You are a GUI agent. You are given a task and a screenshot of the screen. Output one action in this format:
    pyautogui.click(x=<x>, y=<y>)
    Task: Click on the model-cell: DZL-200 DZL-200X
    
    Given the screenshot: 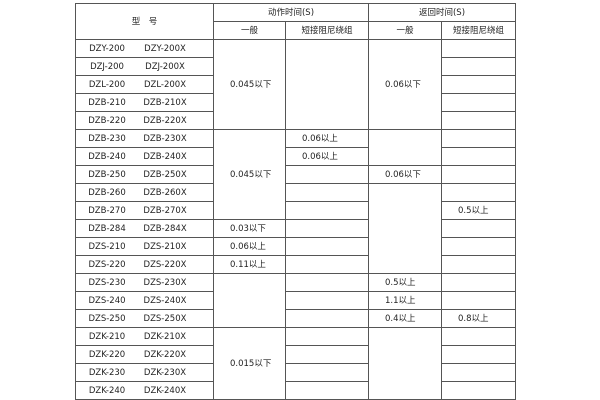 What is the action you would take?
    pyautogui.click(x=144, y=84)
    